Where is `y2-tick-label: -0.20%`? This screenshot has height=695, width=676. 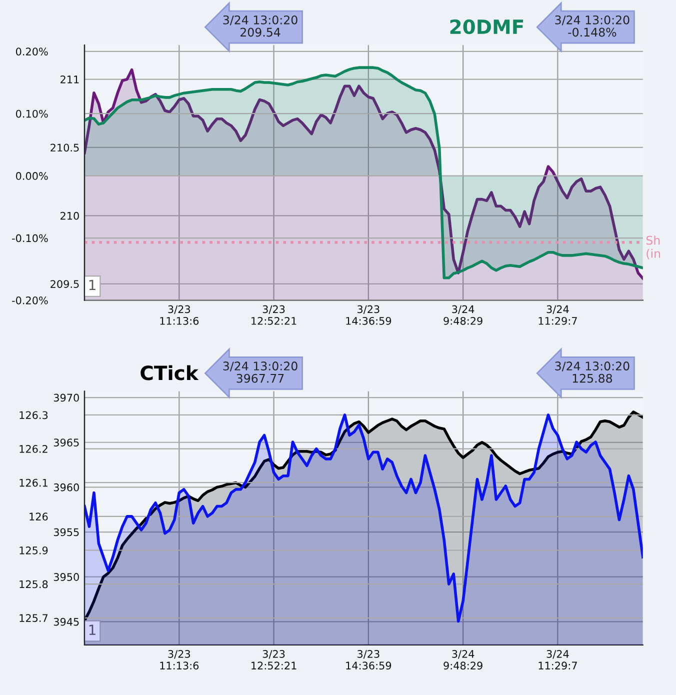
y2-tick-label: -0.20% is located at coordinates (30, 300).